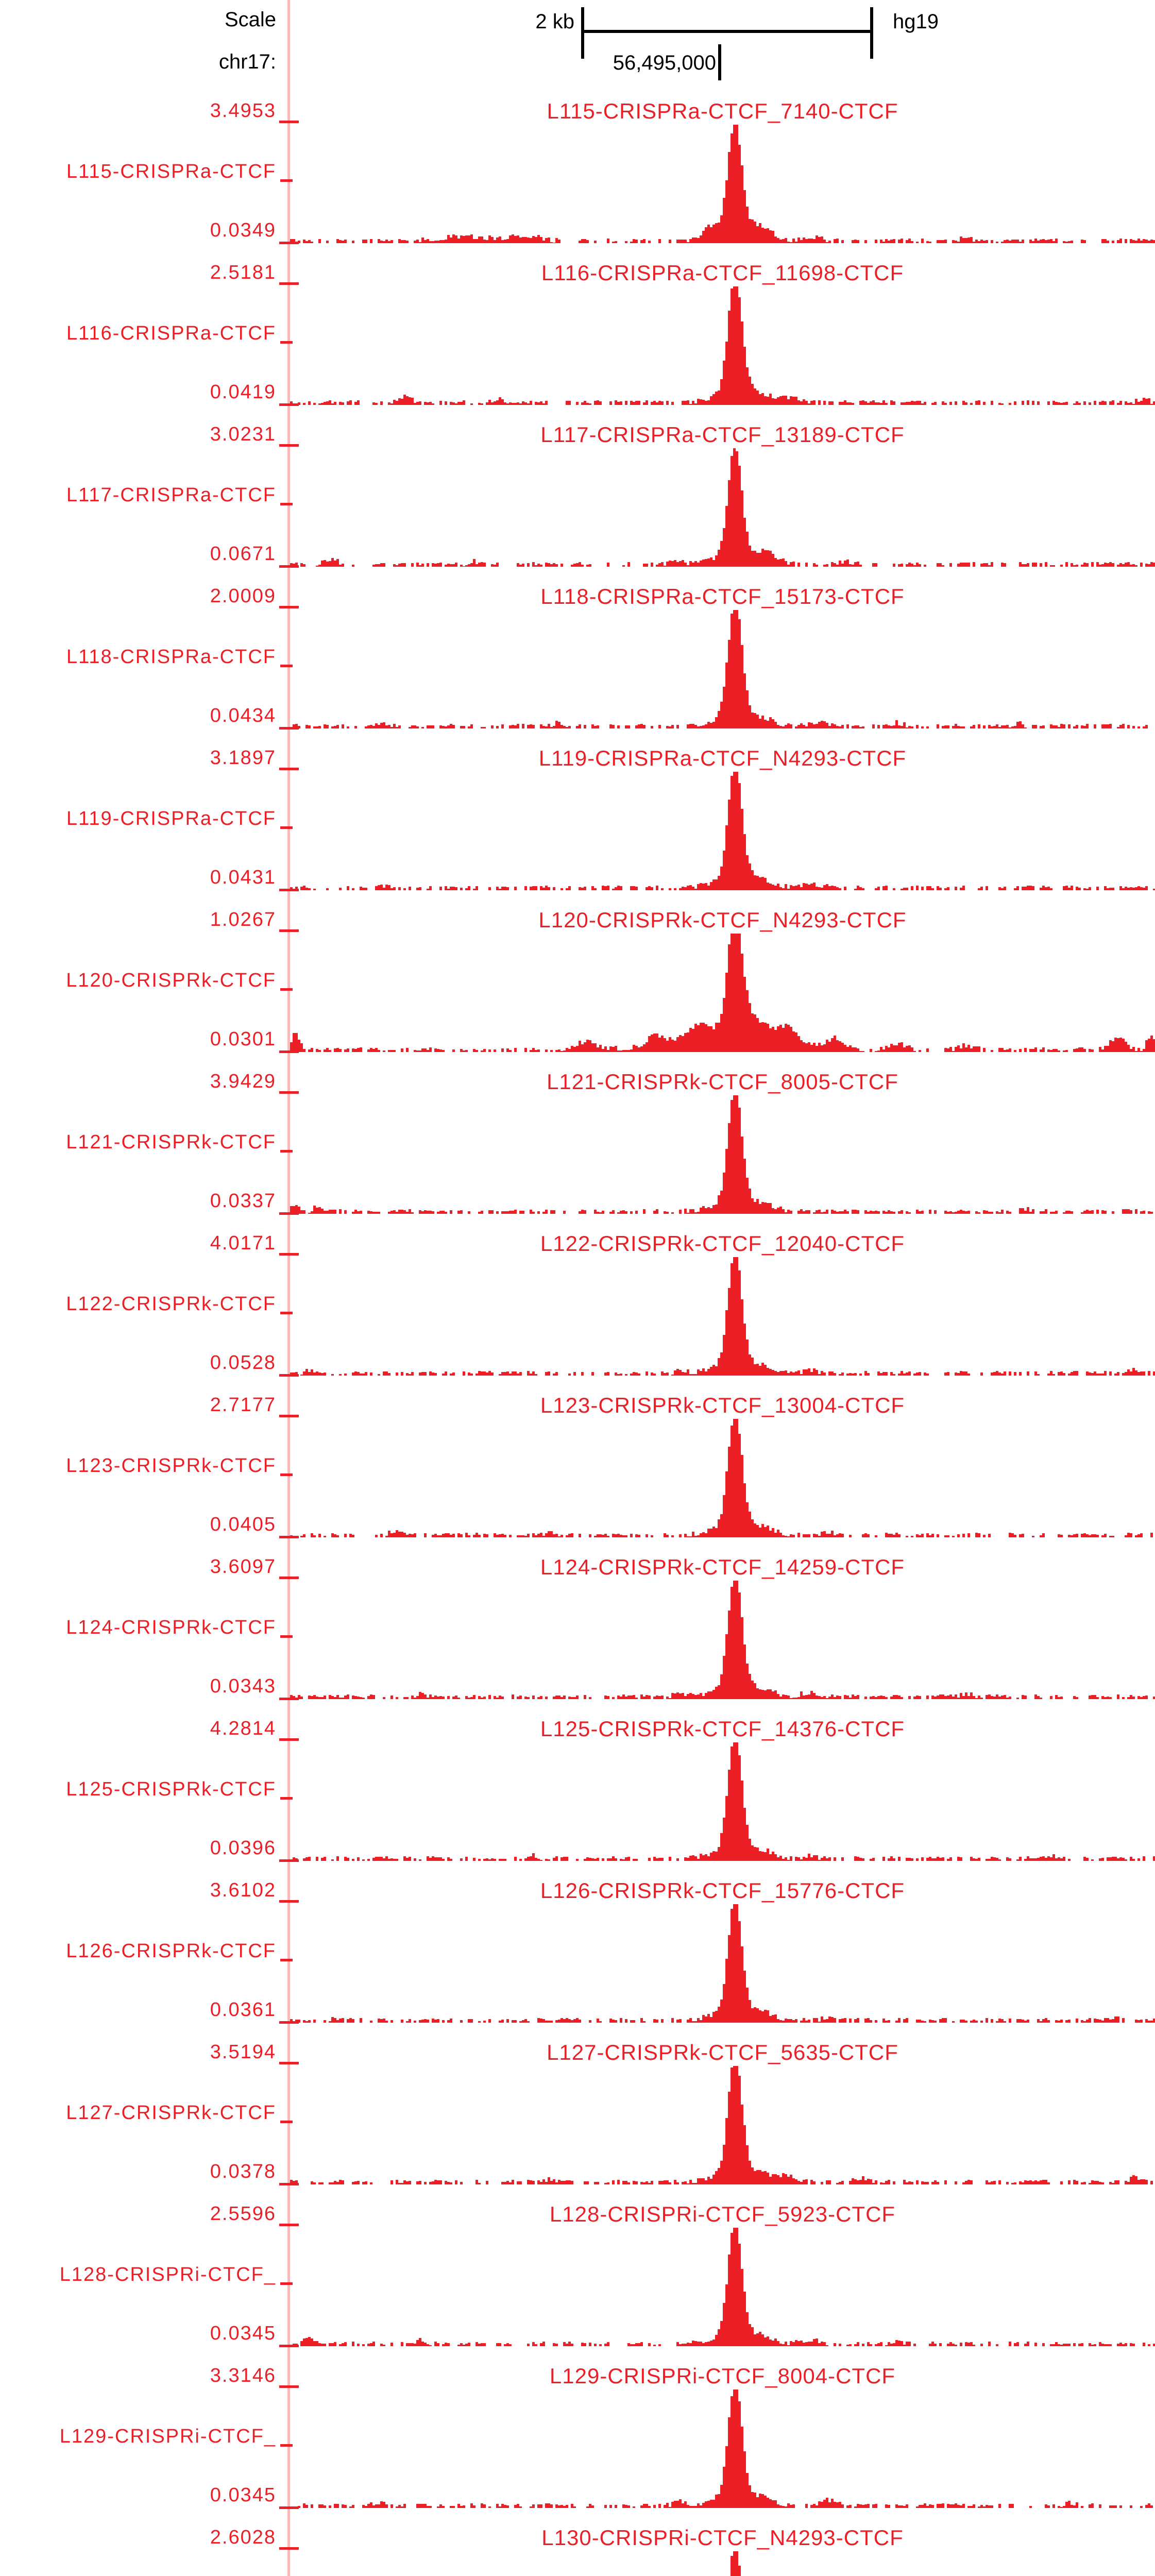 This screenshot has height=2576, width=1155. I want to click on track-peak-title: L115-CRISPRa-CTCF_7140-CTCF, so click(722, 111).